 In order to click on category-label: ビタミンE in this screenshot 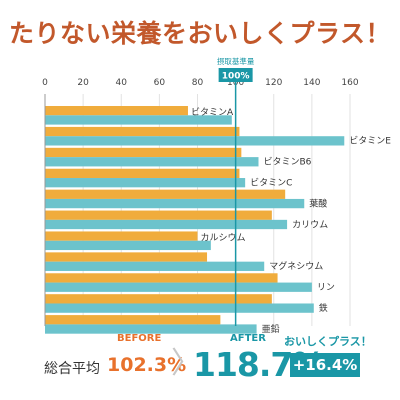, I will do `click(370, 141)`.